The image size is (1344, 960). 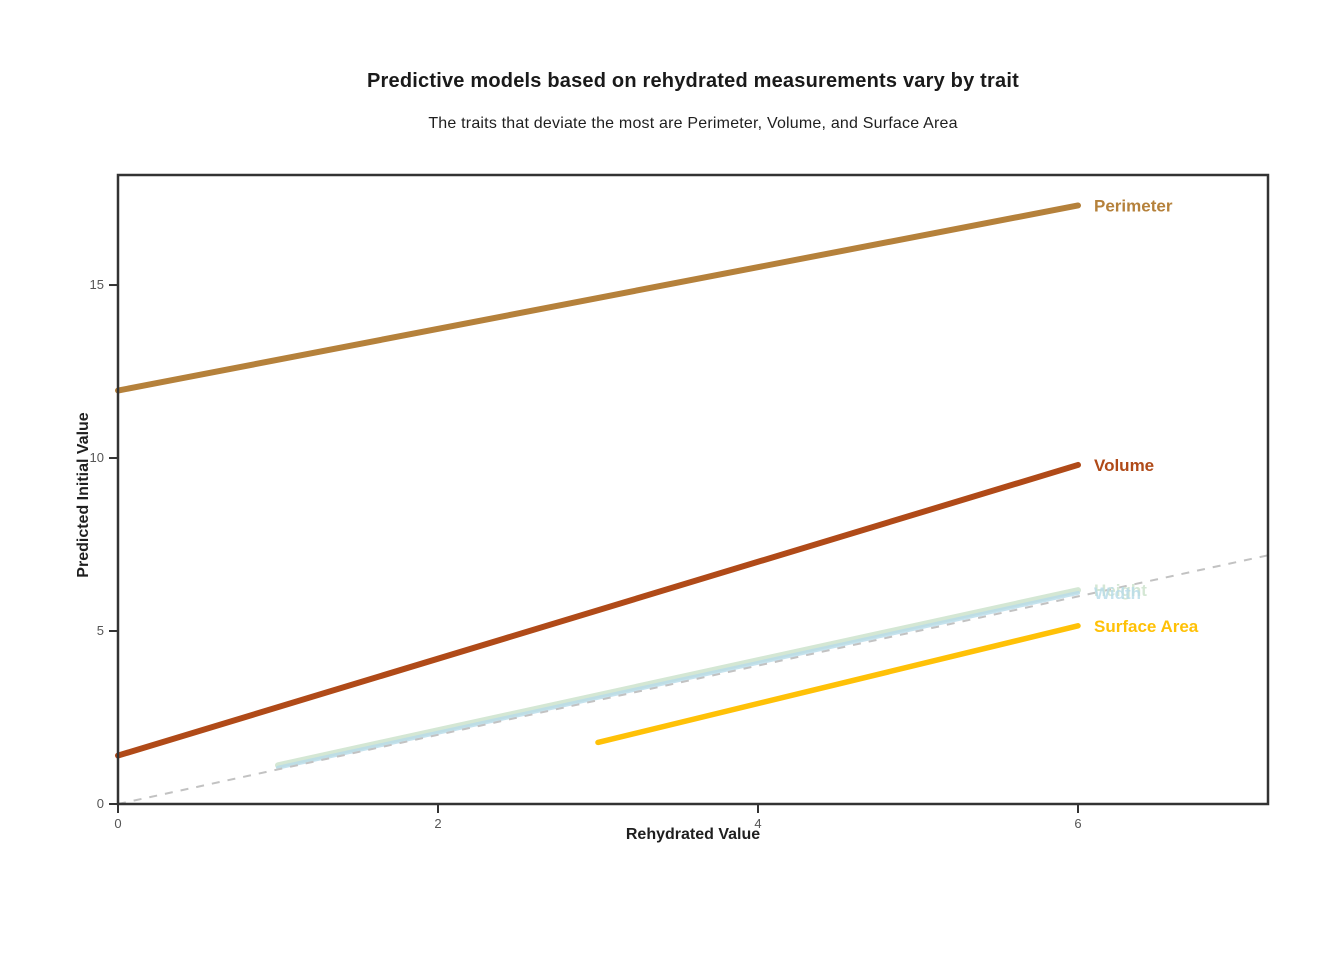 I want to click on series-label-height: Height, so click(x=1120, y=590).